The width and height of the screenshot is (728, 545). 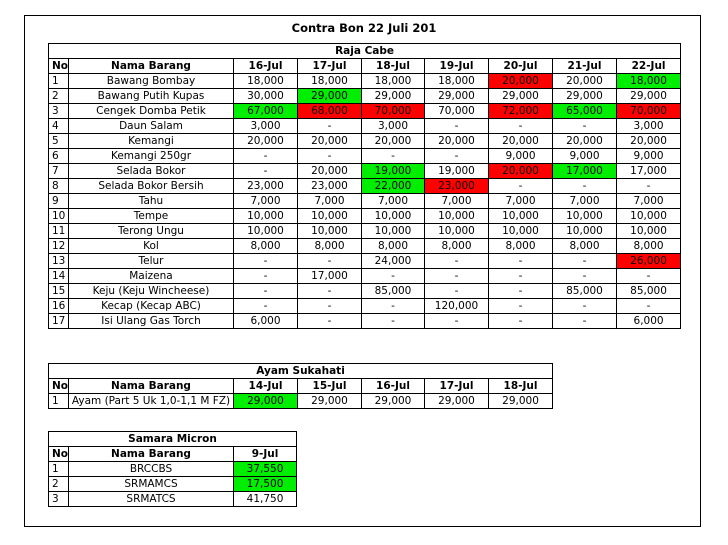 I want to click on item-name: Kemangi 250gr, so click(x=151, y=156).